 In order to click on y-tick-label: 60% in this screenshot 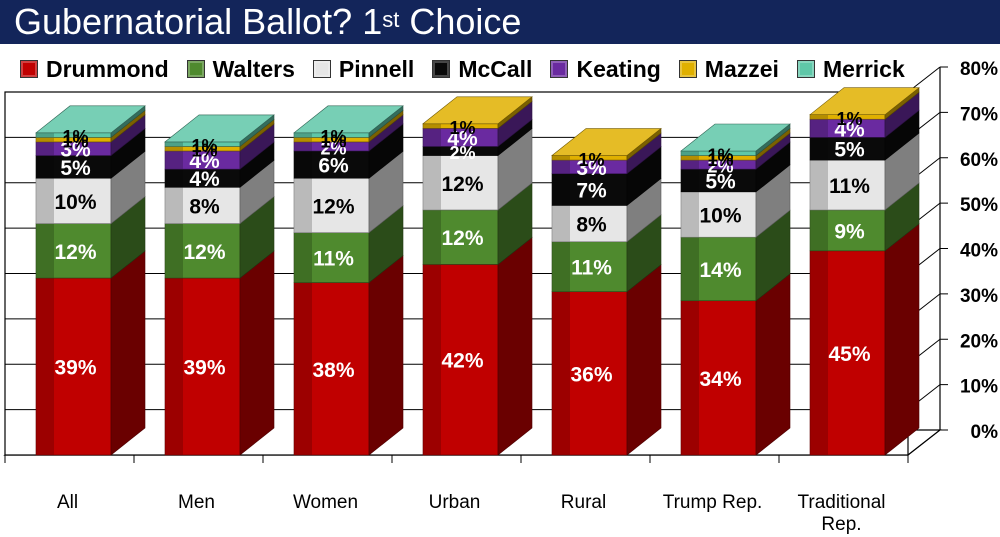, I will do `click(979, 160)`.